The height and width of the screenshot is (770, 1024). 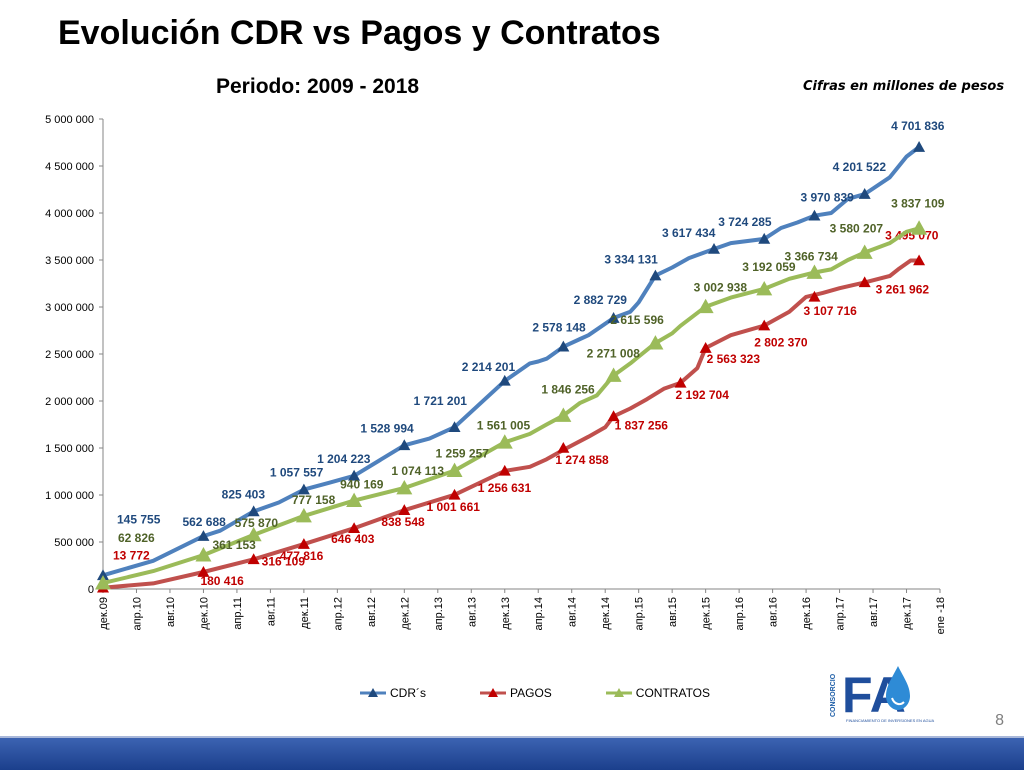 I want to click on data-label-pagos: 3 107 716, so click(x=830, y=311).